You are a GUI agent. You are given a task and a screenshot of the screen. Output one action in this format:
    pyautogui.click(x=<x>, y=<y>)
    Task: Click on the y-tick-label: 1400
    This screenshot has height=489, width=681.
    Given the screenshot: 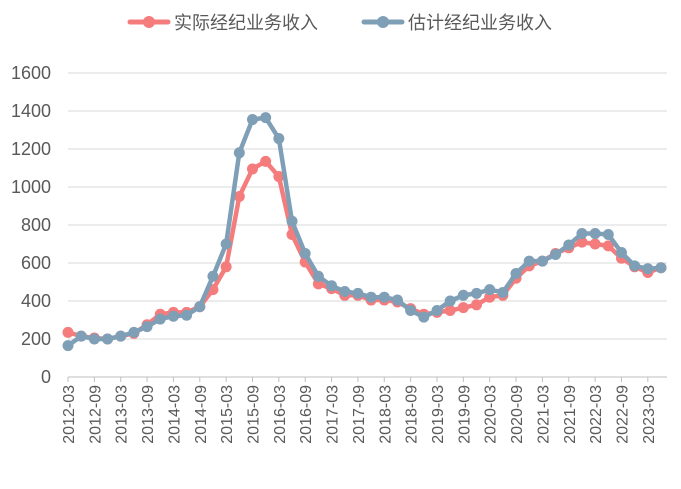 What is the action you would take?
    pyautogui.click(x=31, y=111)
    